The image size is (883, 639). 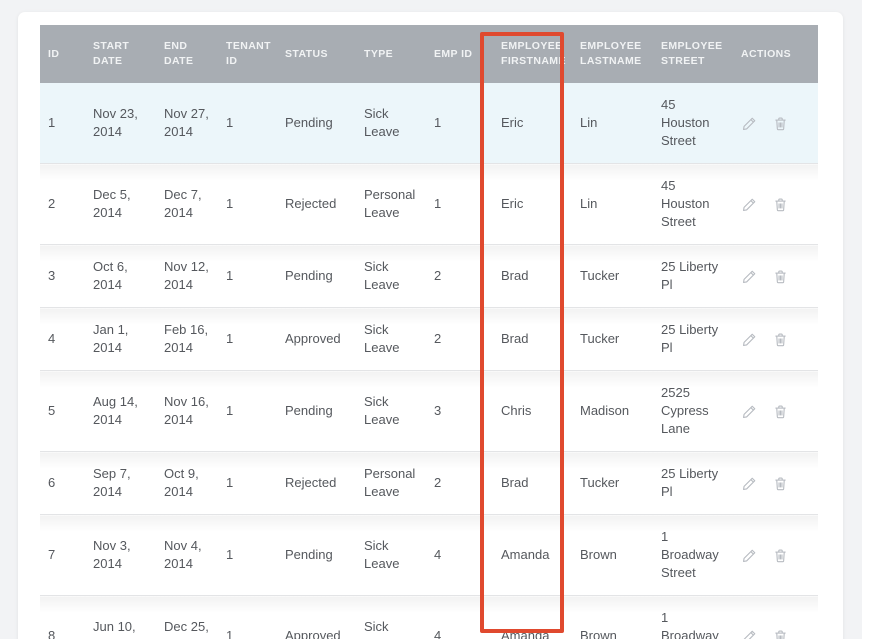 I want to click on cell-id: 1, so click(x=62, y=123).